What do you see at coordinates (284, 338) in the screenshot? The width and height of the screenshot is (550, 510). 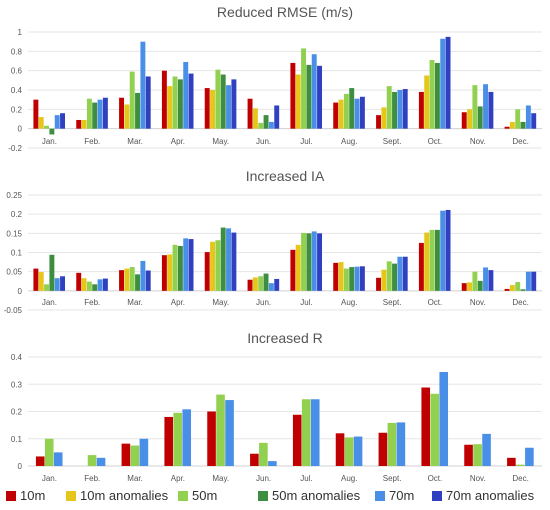 I see `chart-title: Increased R` at bounding box center [284, 338].